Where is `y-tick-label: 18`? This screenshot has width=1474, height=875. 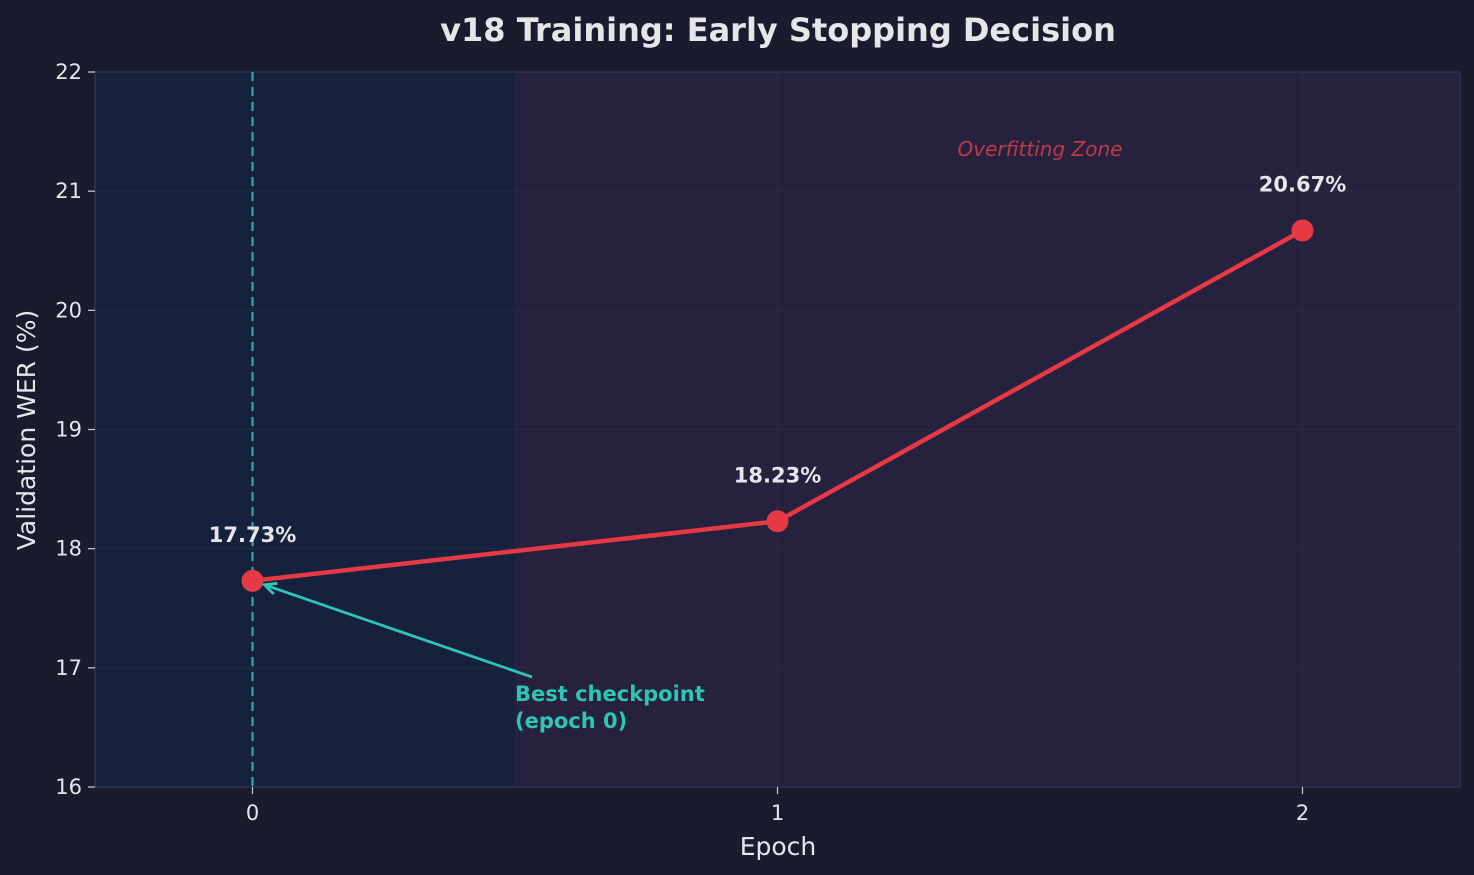 y-tick-label: 18 is located at coordinates (68, 549).